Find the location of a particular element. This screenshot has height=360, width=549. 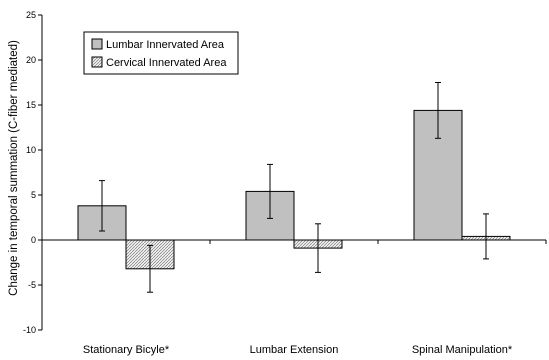

legend-swatch-lumbar is located at coordinates (97, 44).